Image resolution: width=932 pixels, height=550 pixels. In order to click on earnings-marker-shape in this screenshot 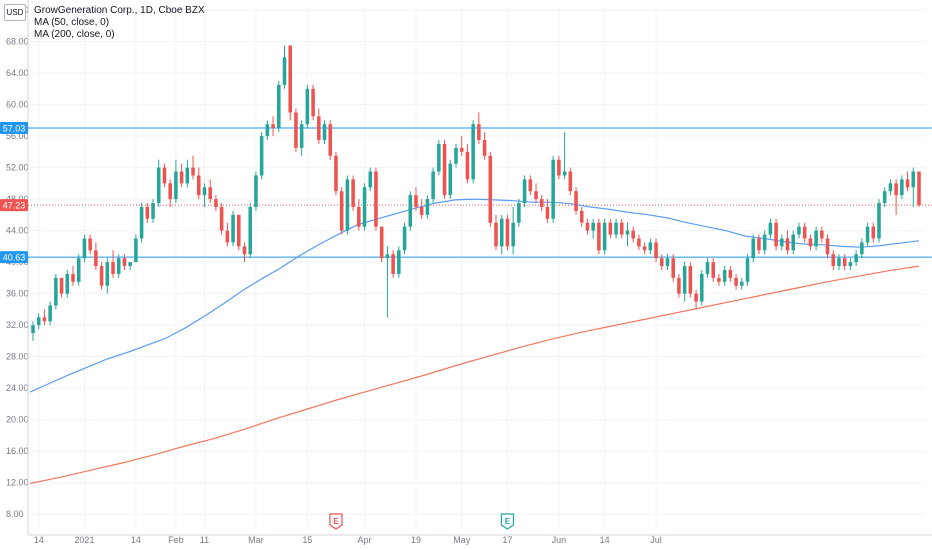, I will do `click(507, 521)`.